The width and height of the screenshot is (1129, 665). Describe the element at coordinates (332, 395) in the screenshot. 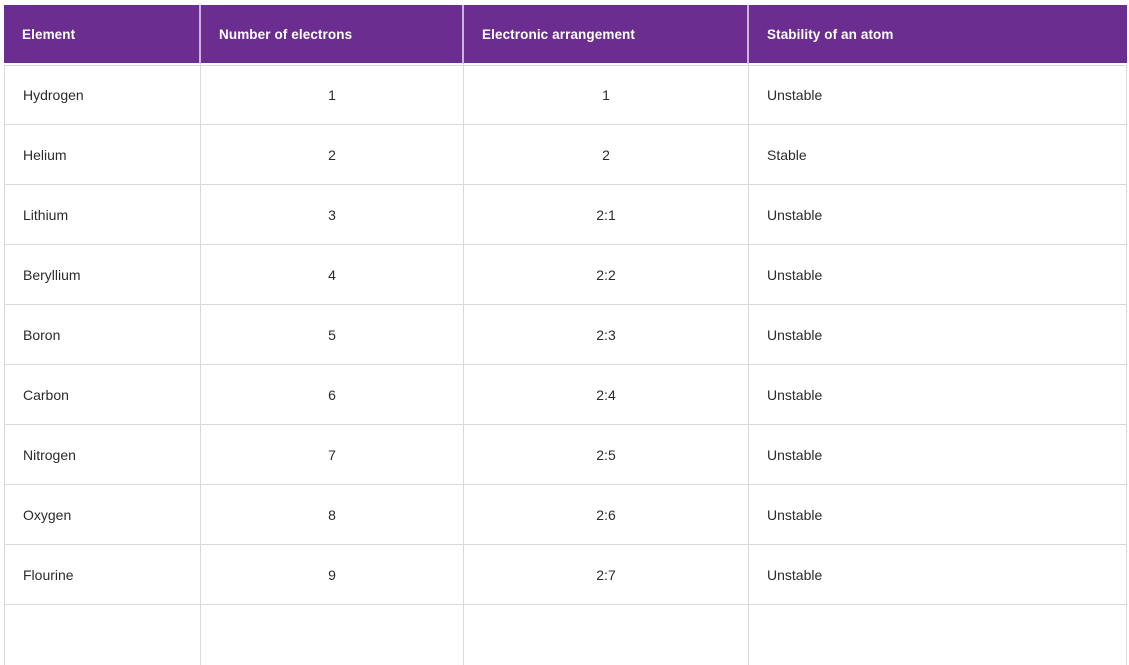

I see `cell-electrons: 6` at that location.